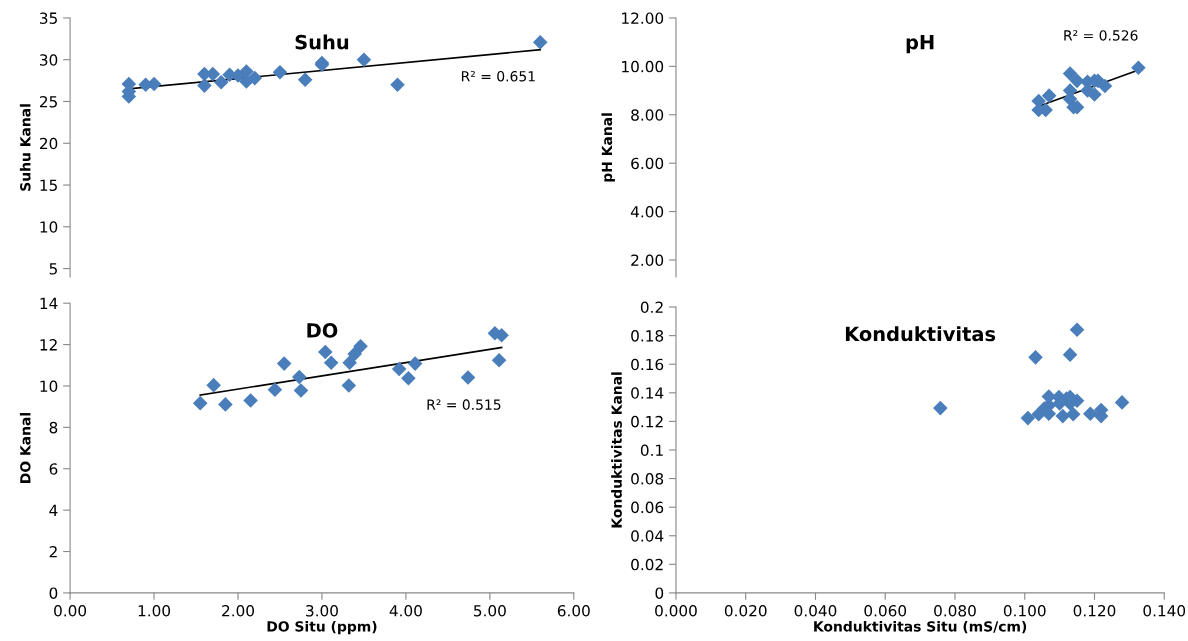  I want to click on x-tick-label: 3.00, so click(322, 611).